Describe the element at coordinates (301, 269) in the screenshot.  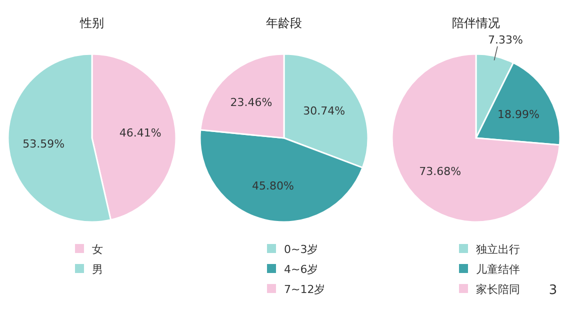
I see `legend-label: 4~6岁` at that location.